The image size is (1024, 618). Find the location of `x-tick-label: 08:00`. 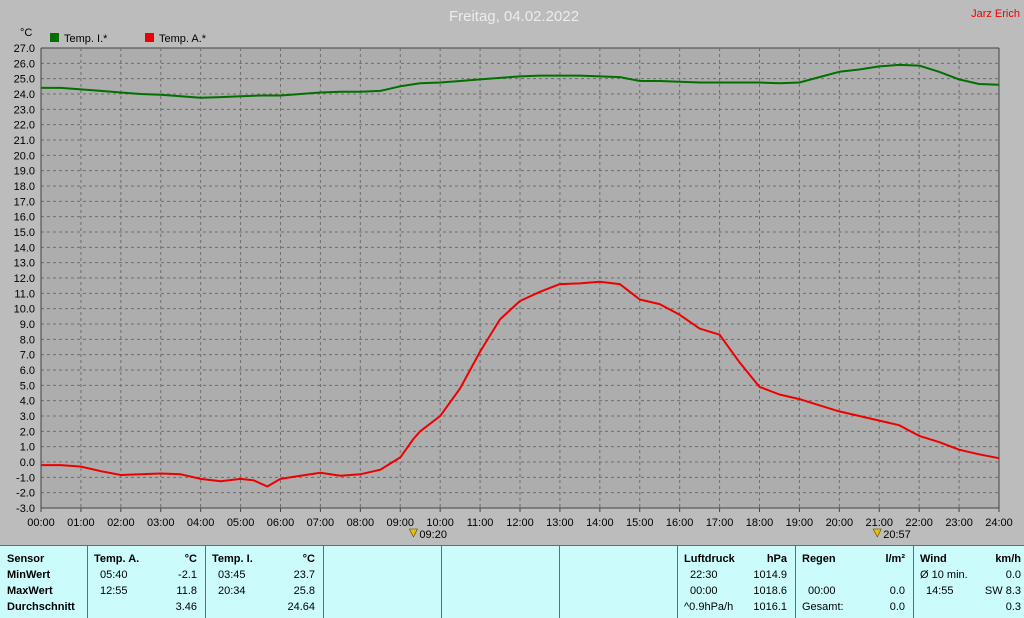

x-tick-label: 08:00 is located at coordinates (361, 523).